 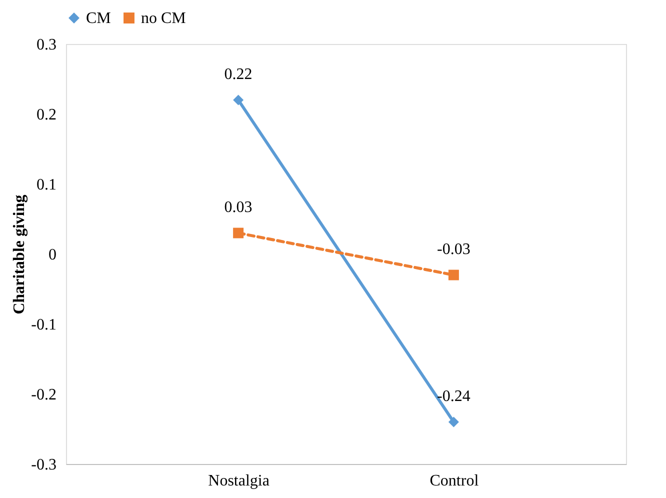 What do you see at coordinates (238, 207) in the screenshot?
I see `data-label: 0.03` at bounding box center [238, 207].